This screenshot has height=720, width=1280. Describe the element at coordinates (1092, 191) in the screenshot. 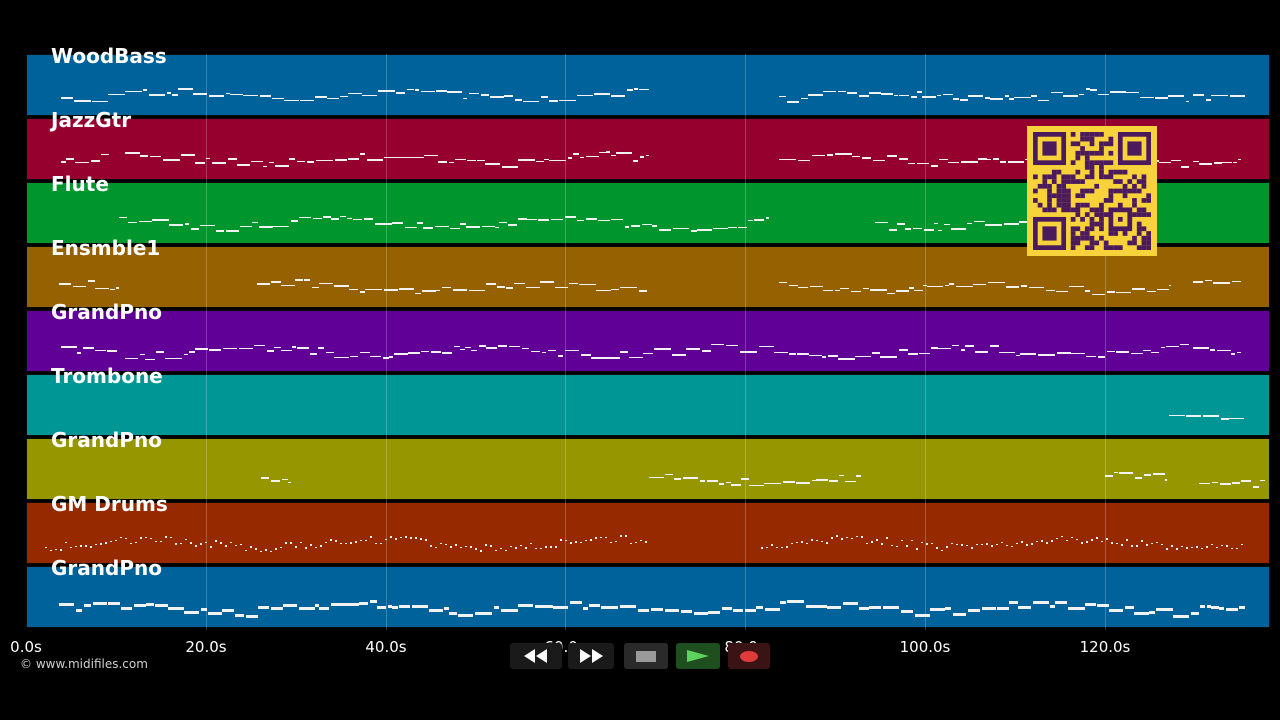

I see `qr-code-icon` at that location.